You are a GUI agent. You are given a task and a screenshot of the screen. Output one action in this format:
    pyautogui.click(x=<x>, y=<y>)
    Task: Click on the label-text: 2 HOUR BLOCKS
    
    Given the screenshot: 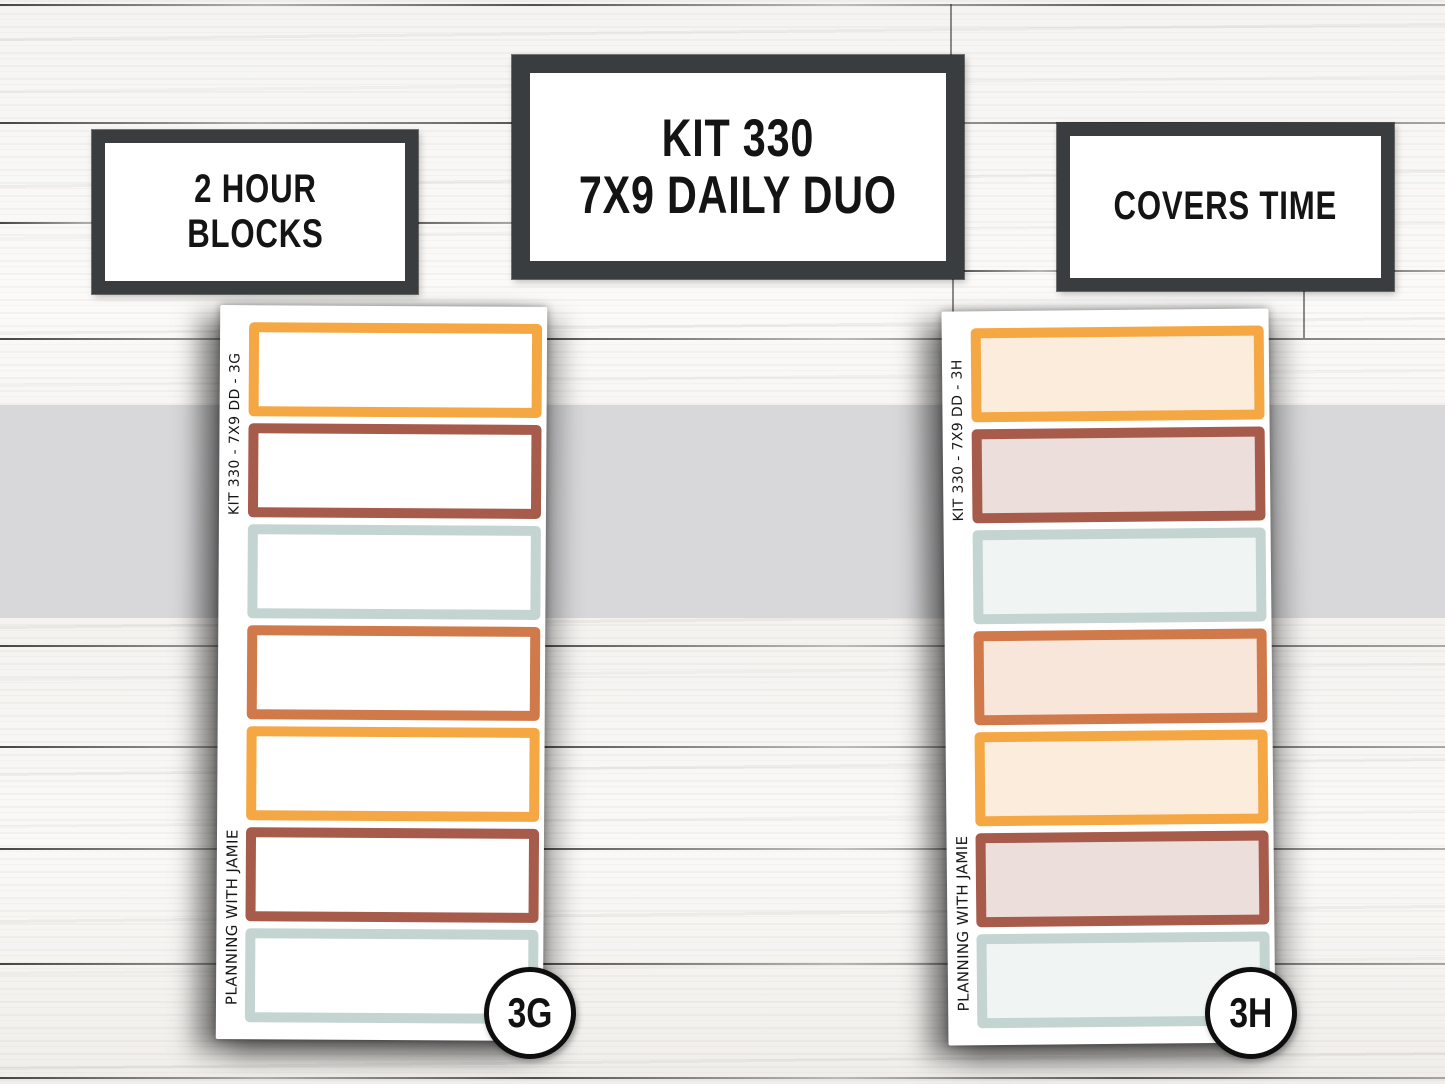 What is the action you would take?
    pyautogui.click(x=255, y=212)
    